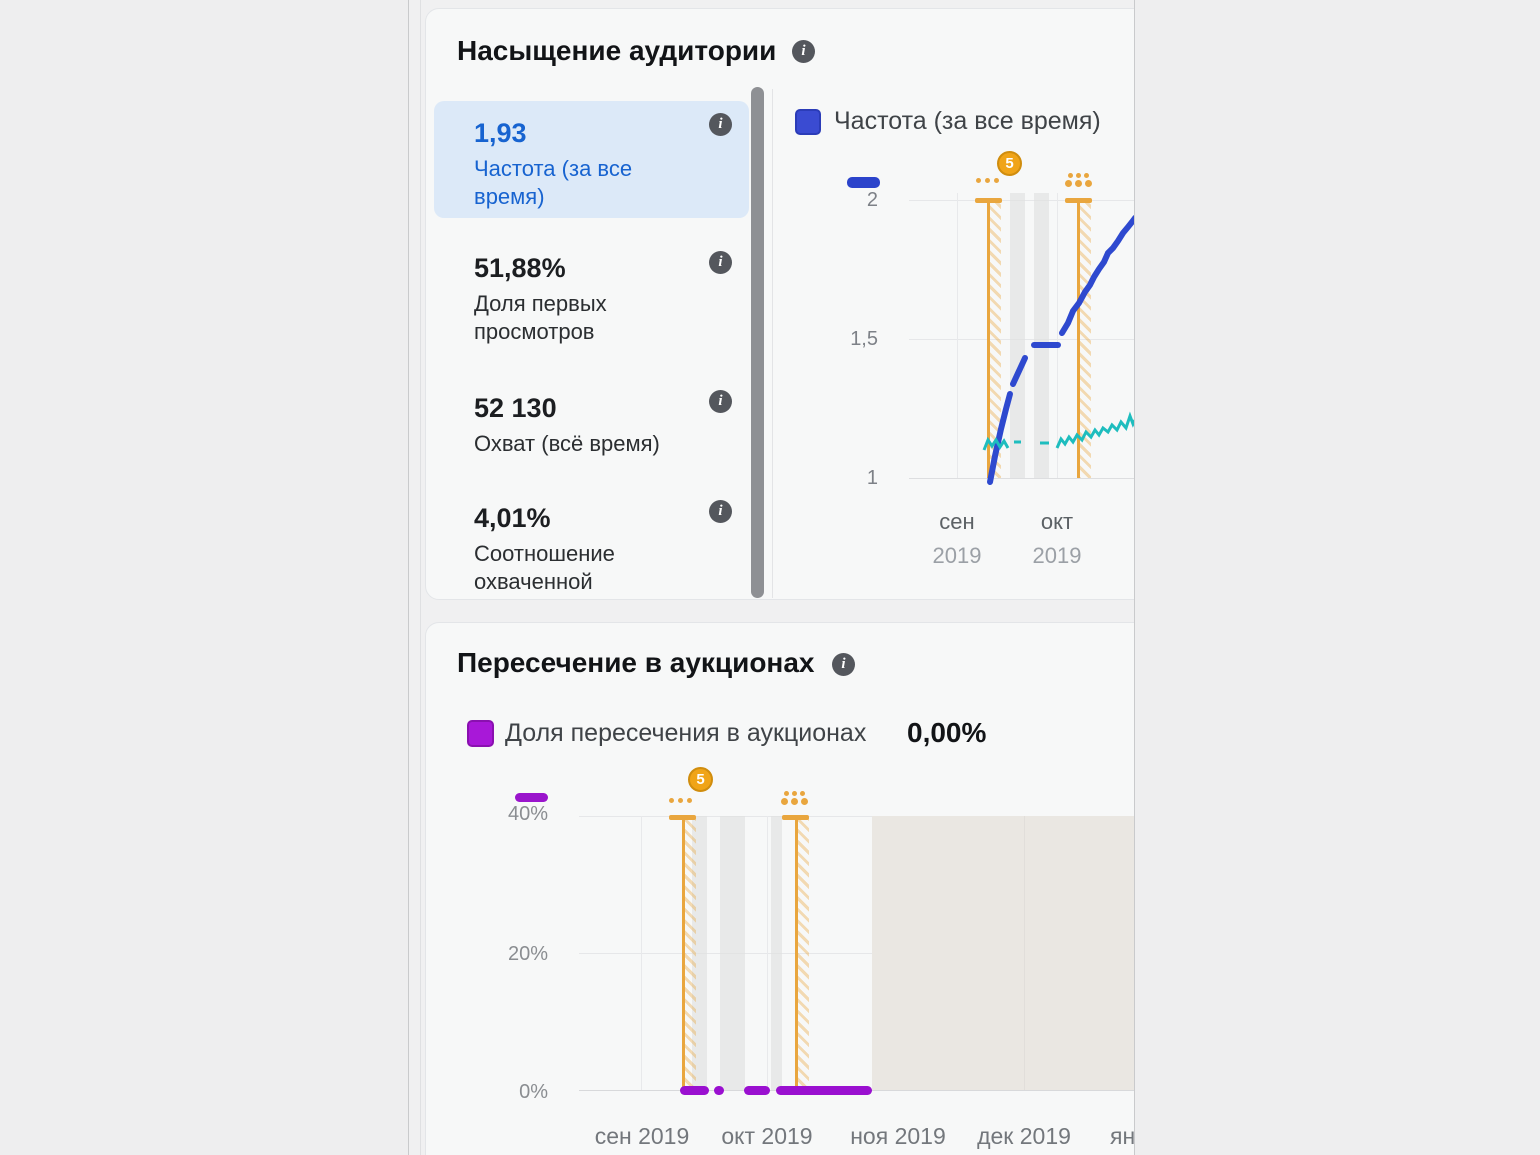  Describe the element at coordinates (527, 814) in the screenshot. I see `y-tick: 40%` at that location.